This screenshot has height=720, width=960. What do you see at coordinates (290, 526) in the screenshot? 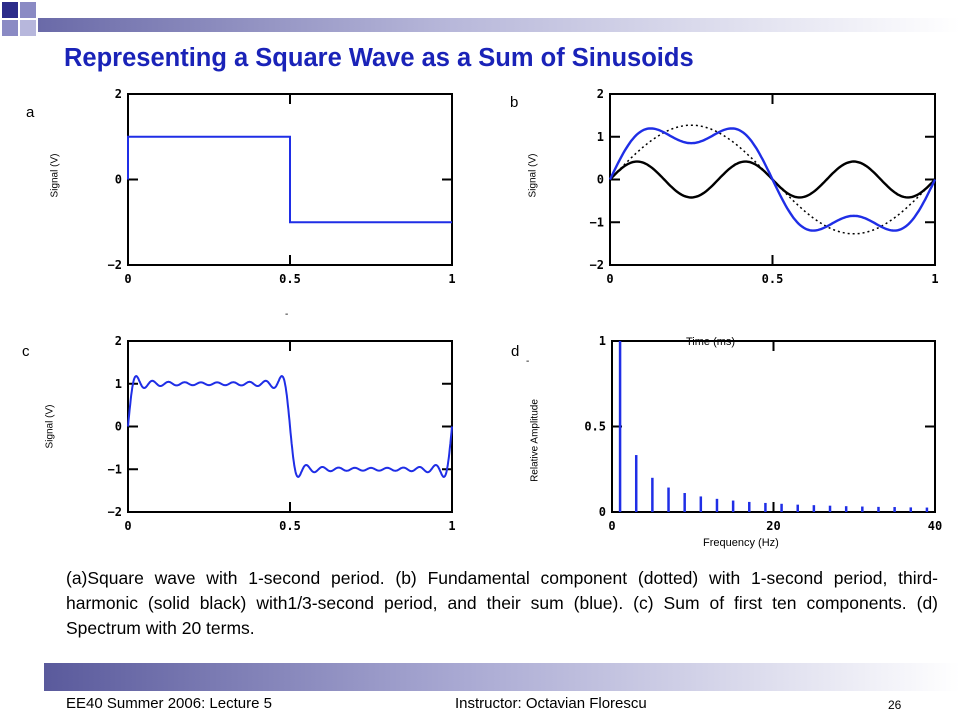
I see `xtick-label-c-1: 0.5` at bounding box center [290, 526].